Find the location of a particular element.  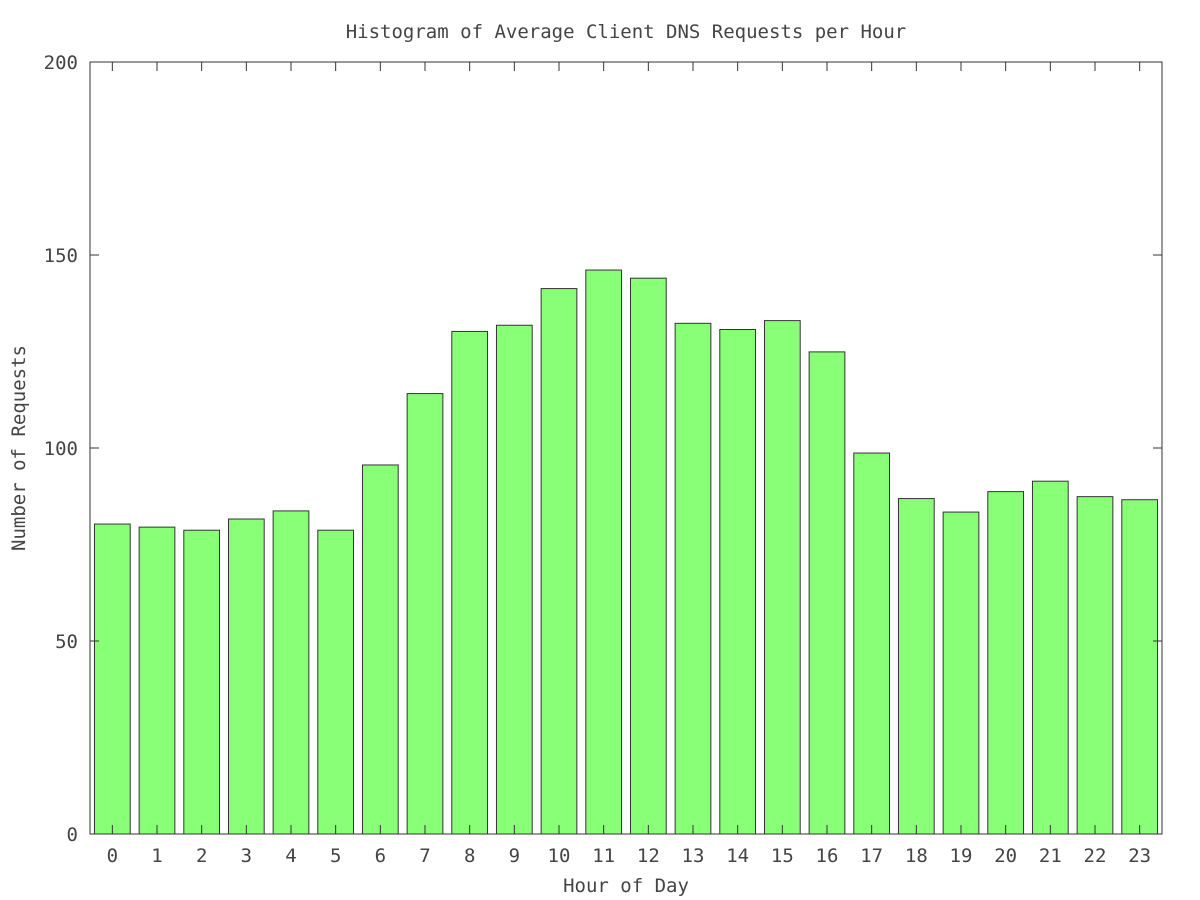

x-tick-label: 8 is located at coordinates (469, 856).